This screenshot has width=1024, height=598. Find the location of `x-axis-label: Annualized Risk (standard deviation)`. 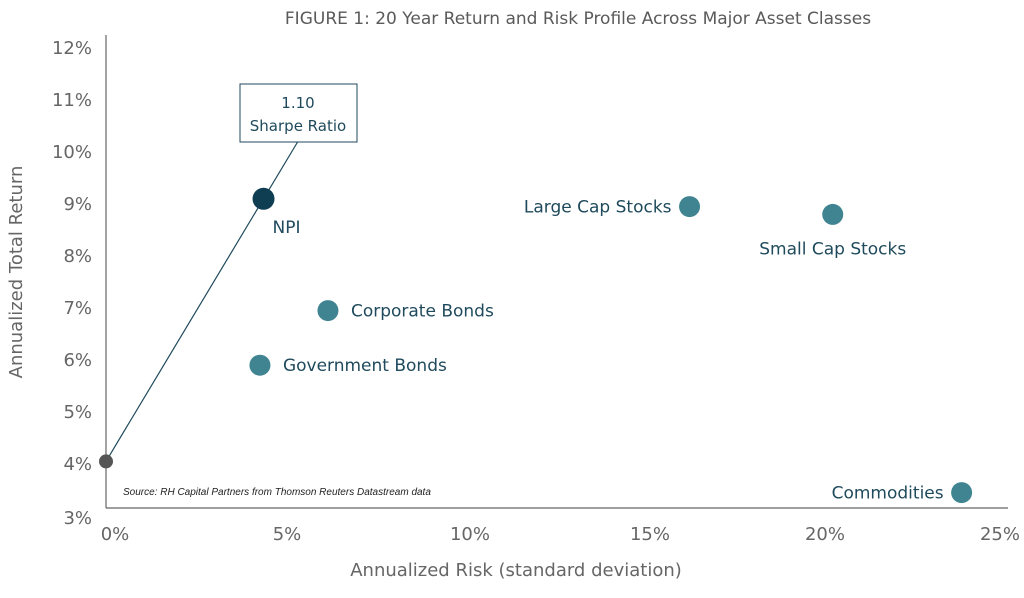

x-axis-label: Annualized Risk (standard deviation) is located at coordinates (516, 570).